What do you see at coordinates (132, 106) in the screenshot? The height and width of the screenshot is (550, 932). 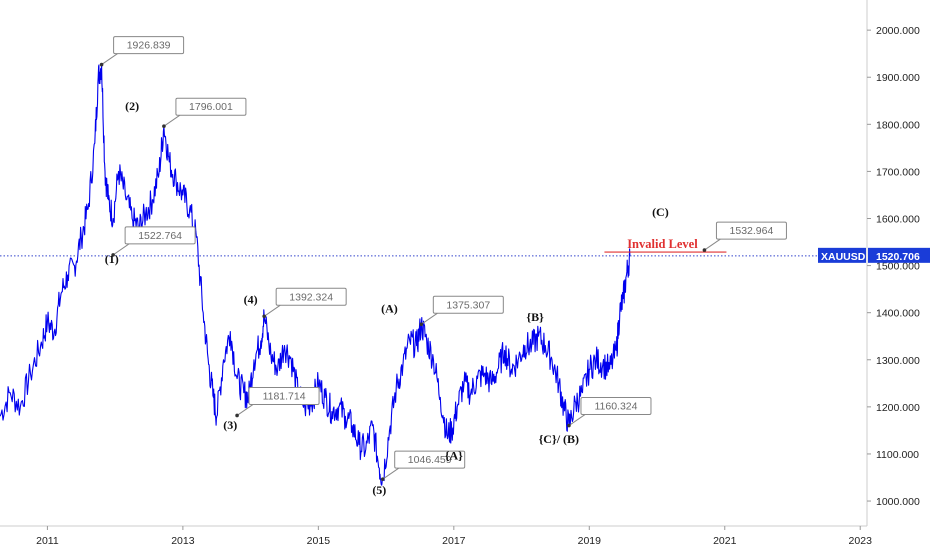 I see `wave-label: (2)` at bounding box center [132, 106].